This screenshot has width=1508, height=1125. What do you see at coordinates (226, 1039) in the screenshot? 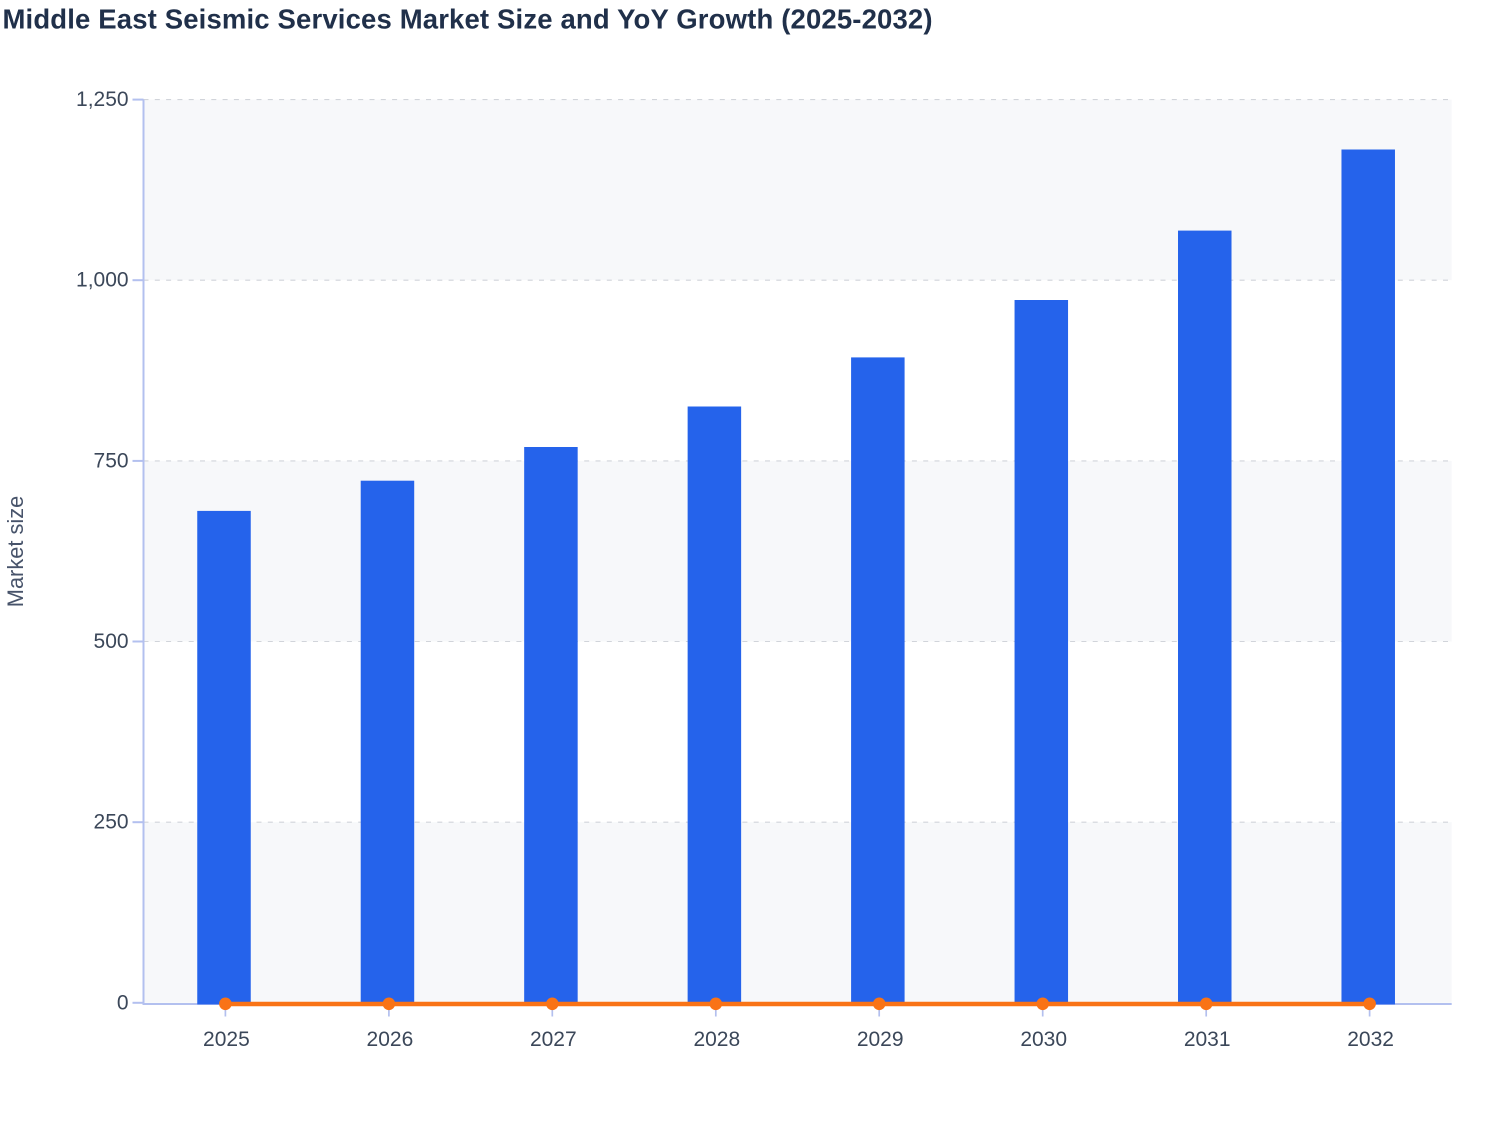
I see `svg-text: 2025` at bounding box center [226, 1039].